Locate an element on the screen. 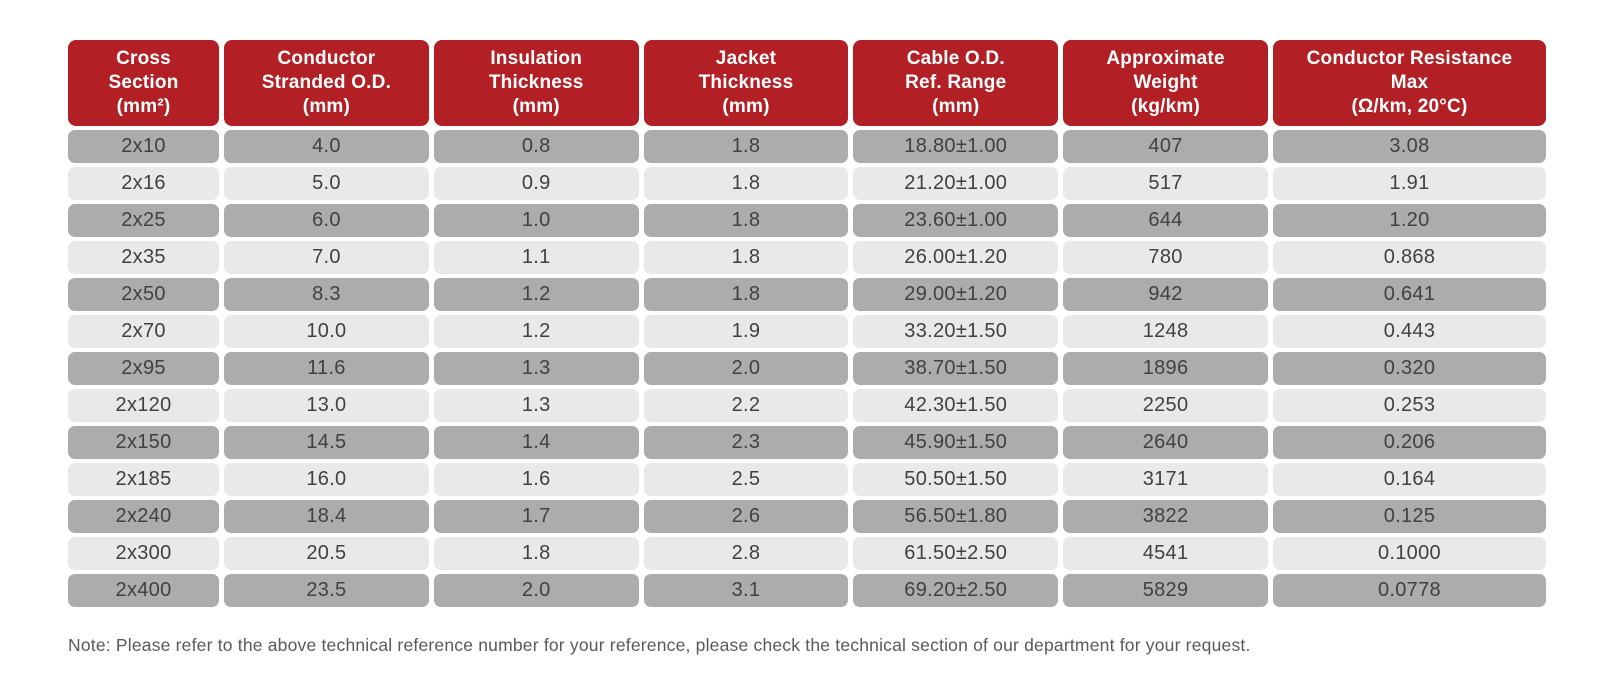 The height and width of the screenshot is (693, 1616). table-row: 2x240 18.4 1.7 2.6 56.50±1.80 3822 0.125 is located at coordinates (807, 516).